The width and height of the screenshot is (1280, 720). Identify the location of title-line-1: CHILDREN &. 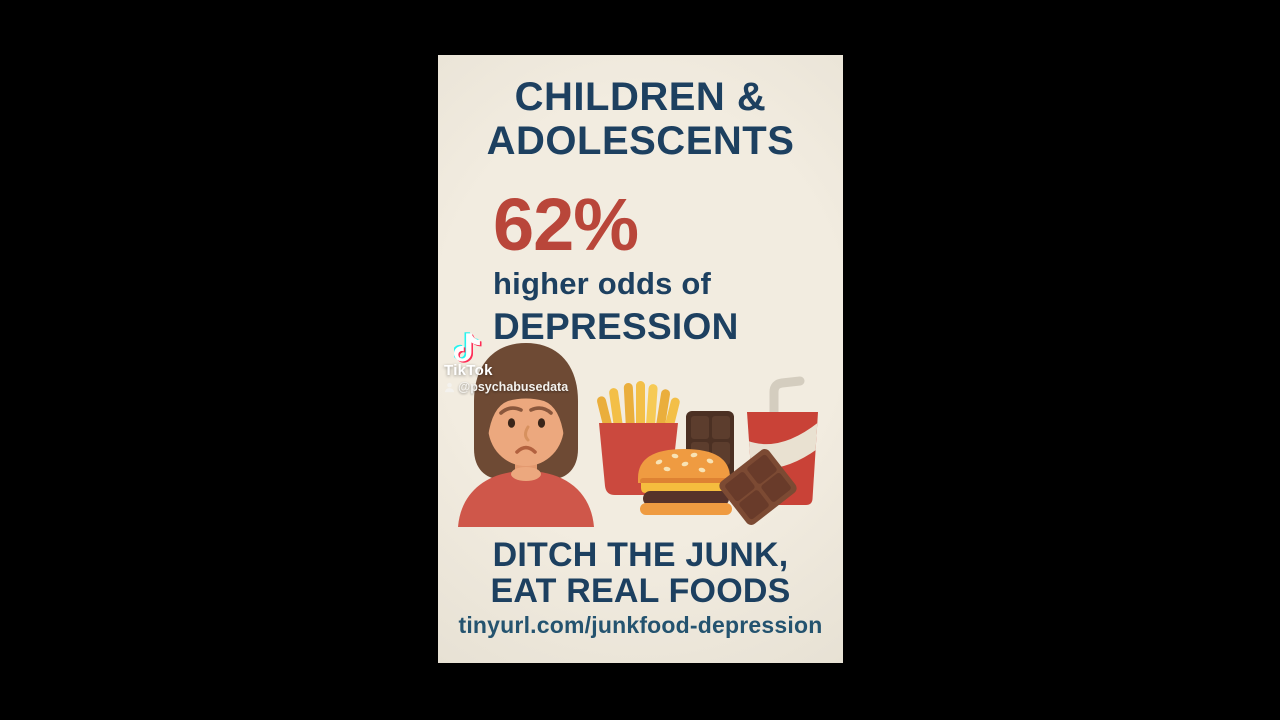
(640, 97).